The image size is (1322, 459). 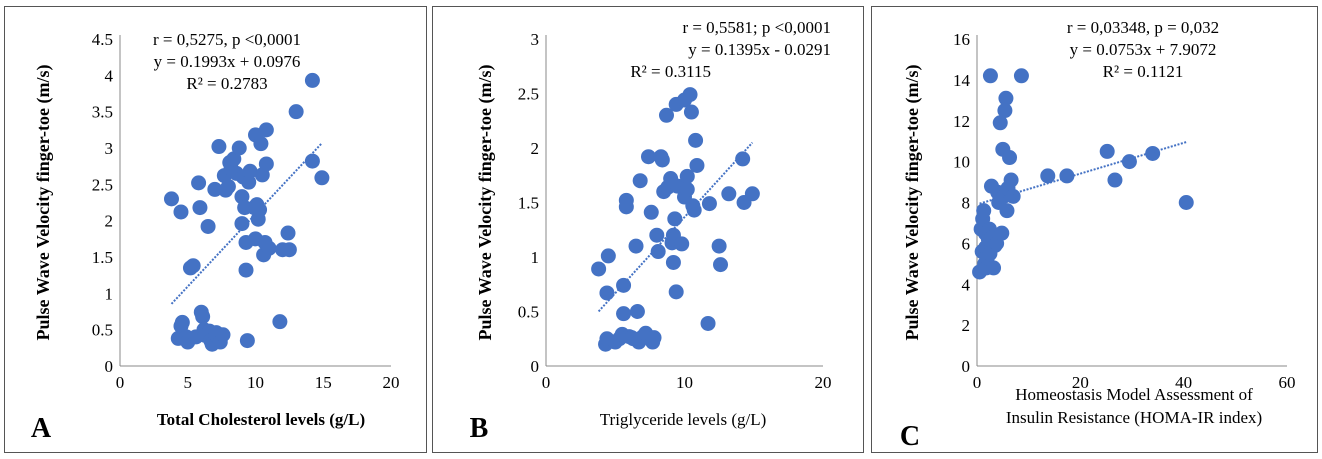 What do you see at coordinates (226, 83) in the screenshot?
I see `stat-annotation: R² = 0.2783` at bounding box center [226, 83].